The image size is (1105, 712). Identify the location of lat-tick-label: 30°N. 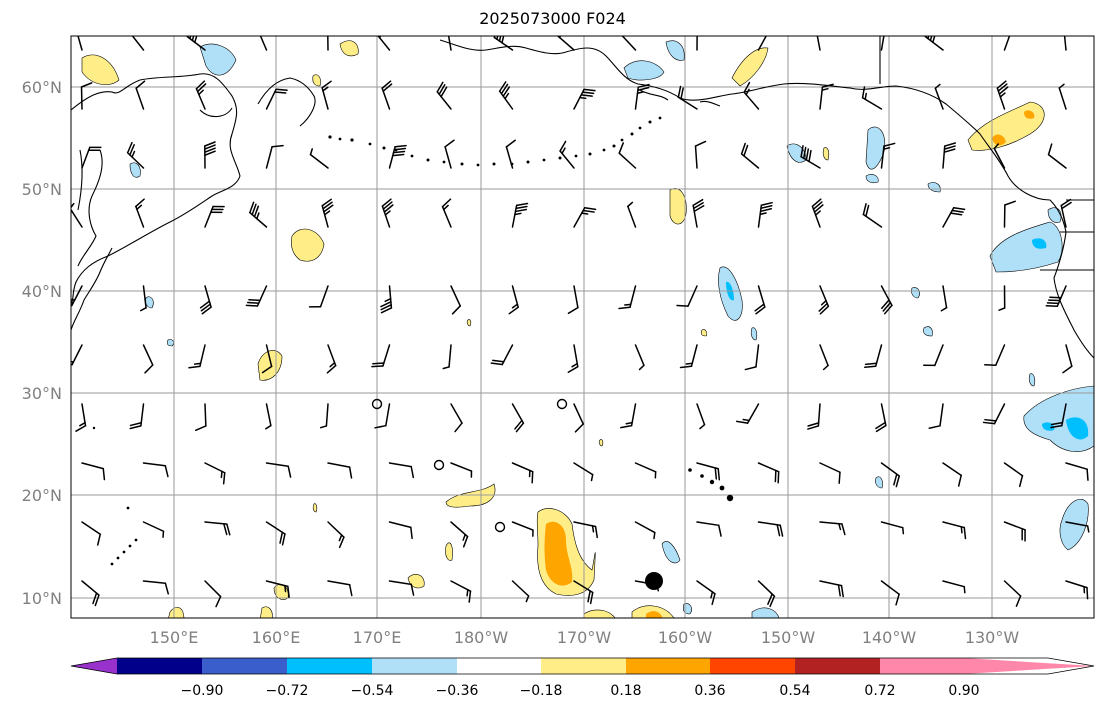
(42, 393).